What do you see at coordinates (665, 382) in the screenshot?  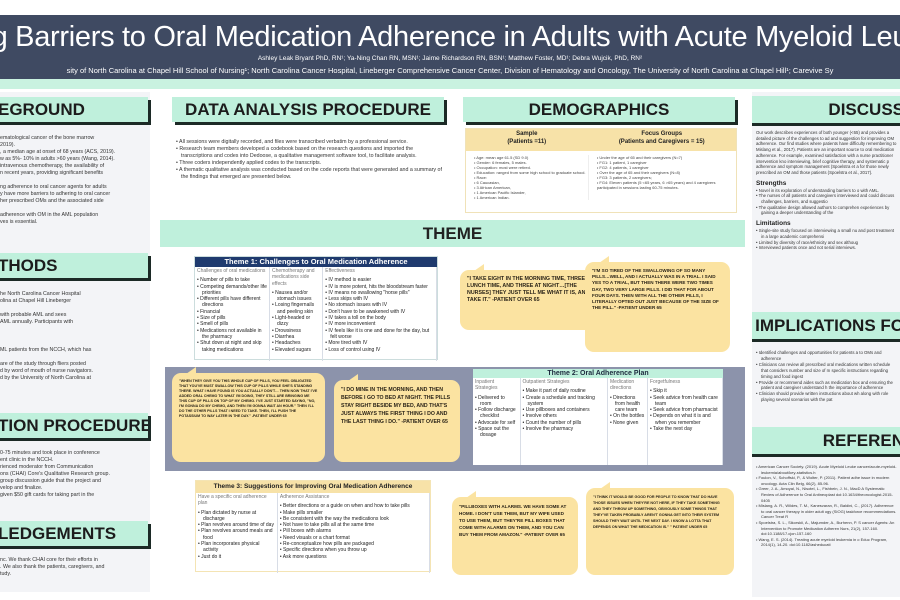 I see `column-header: Forgetfulness` at bounding box center [665, 382].